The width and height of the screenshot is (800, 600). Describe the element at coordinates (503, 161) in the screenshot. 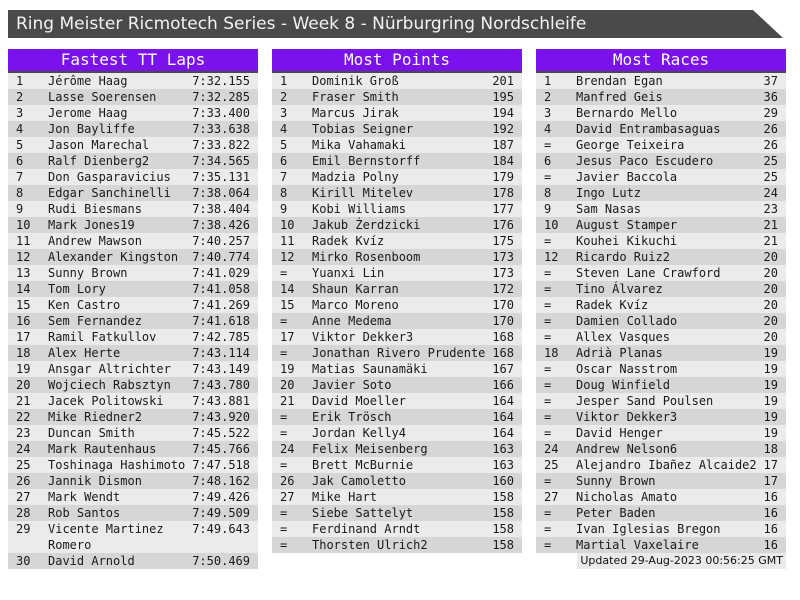

I see `value-cell: 184` at that location.